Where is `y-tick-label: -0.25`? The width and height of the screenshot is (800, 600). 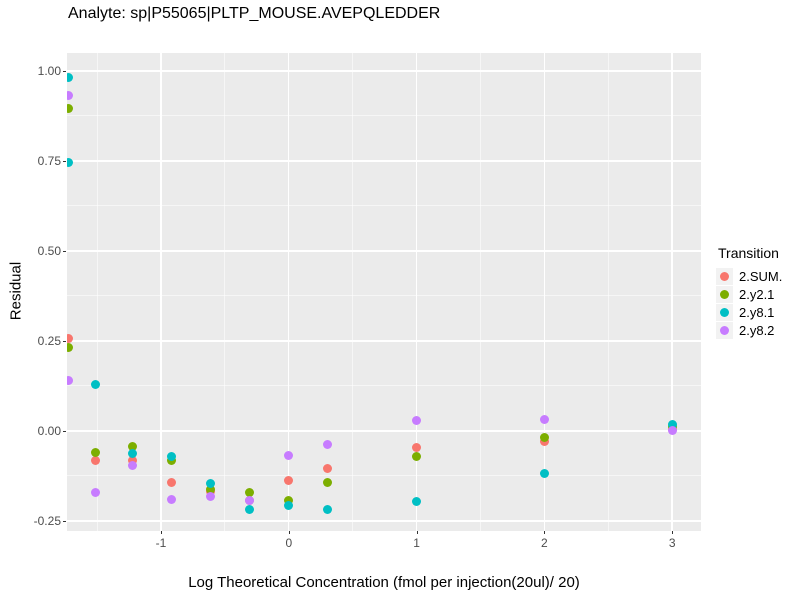
y-tick-label: -0.25 is located at coordinates (47, 520).